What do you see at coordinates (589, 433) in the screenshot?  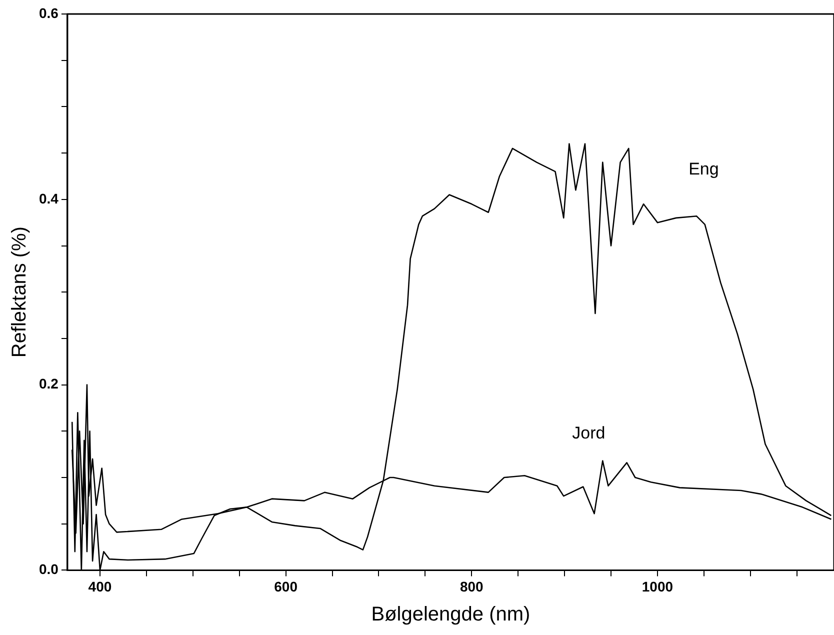 I see `series-label: Jord` at bounding box center [589, 433].